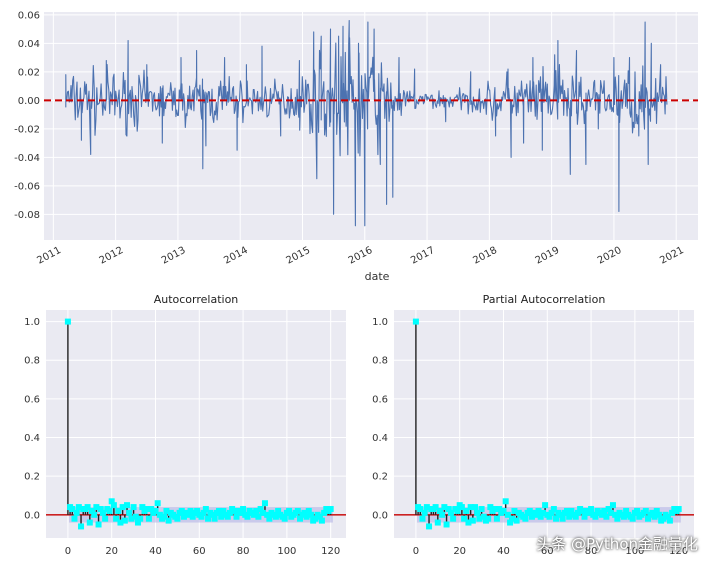 The width and height of the screenshot is (708, 564). Describe the element at coordinates (29, 44) in the screenshot. I see `ts-ytick-label: 0.04` at that location.